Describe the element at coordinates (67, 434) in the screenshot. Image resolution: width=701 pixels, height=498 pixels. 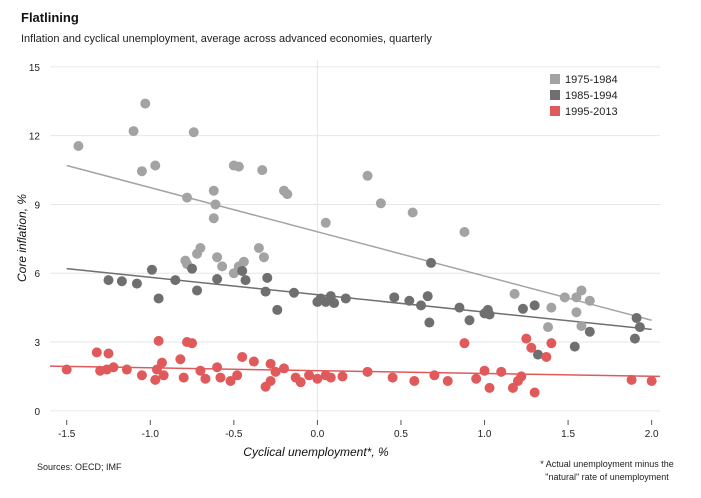
I see `x-tick-label: -1.5` at that location.